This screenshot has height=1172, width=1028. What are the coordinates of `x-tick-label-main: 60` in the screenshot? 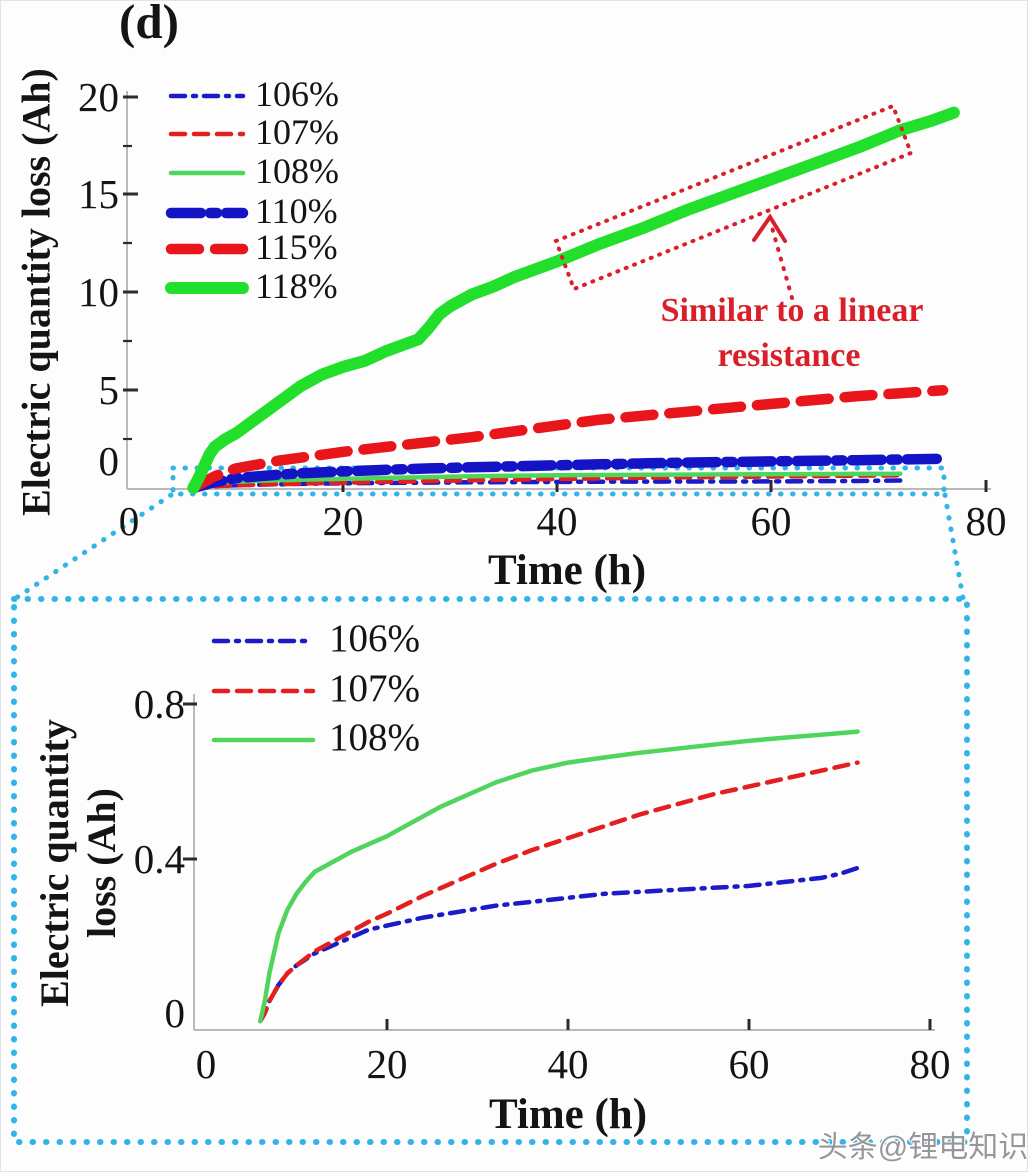 It's located at (771, 521).